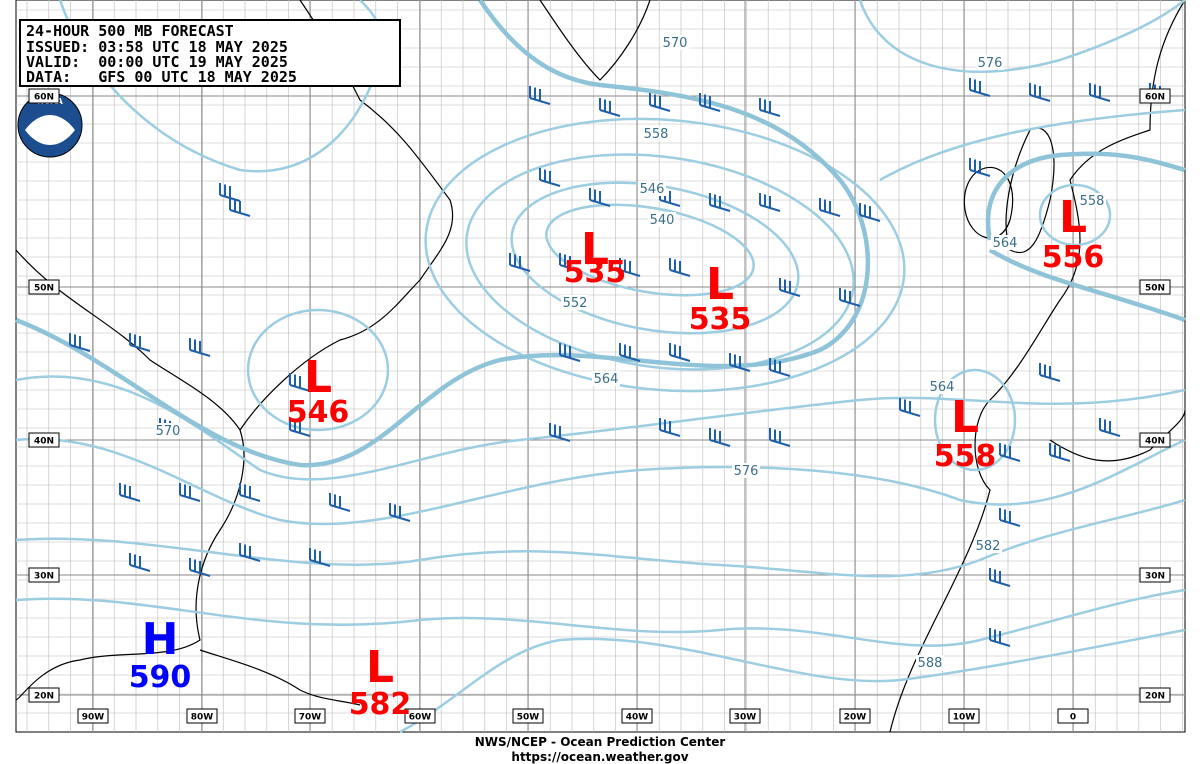  What do you see at coordinates (662, 220) in the screenshot?
I see `contour-label: 540` at bounding box center [662, 220].